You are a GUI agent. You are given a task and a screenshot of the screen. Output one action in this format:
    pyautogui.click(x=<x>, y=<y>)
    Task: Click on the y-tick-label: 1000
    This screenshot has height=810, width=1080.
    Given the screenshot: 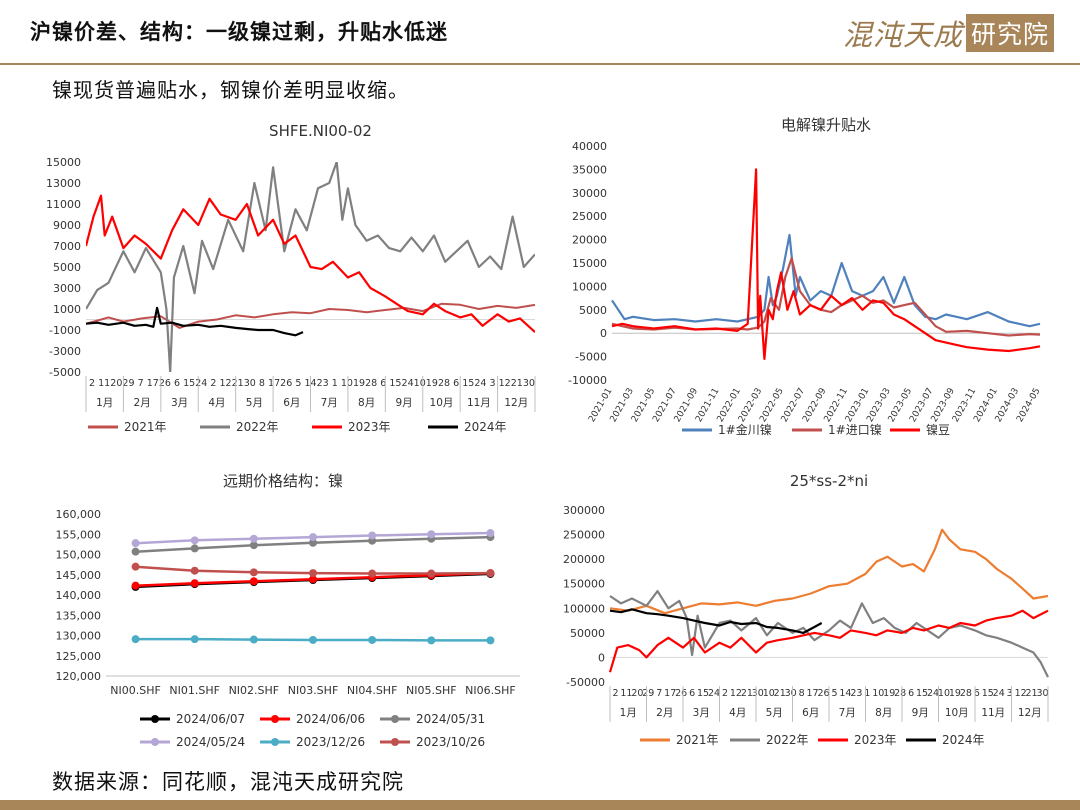 What is the action you would take?
    pyautogui.click(x=67, y=309)
    